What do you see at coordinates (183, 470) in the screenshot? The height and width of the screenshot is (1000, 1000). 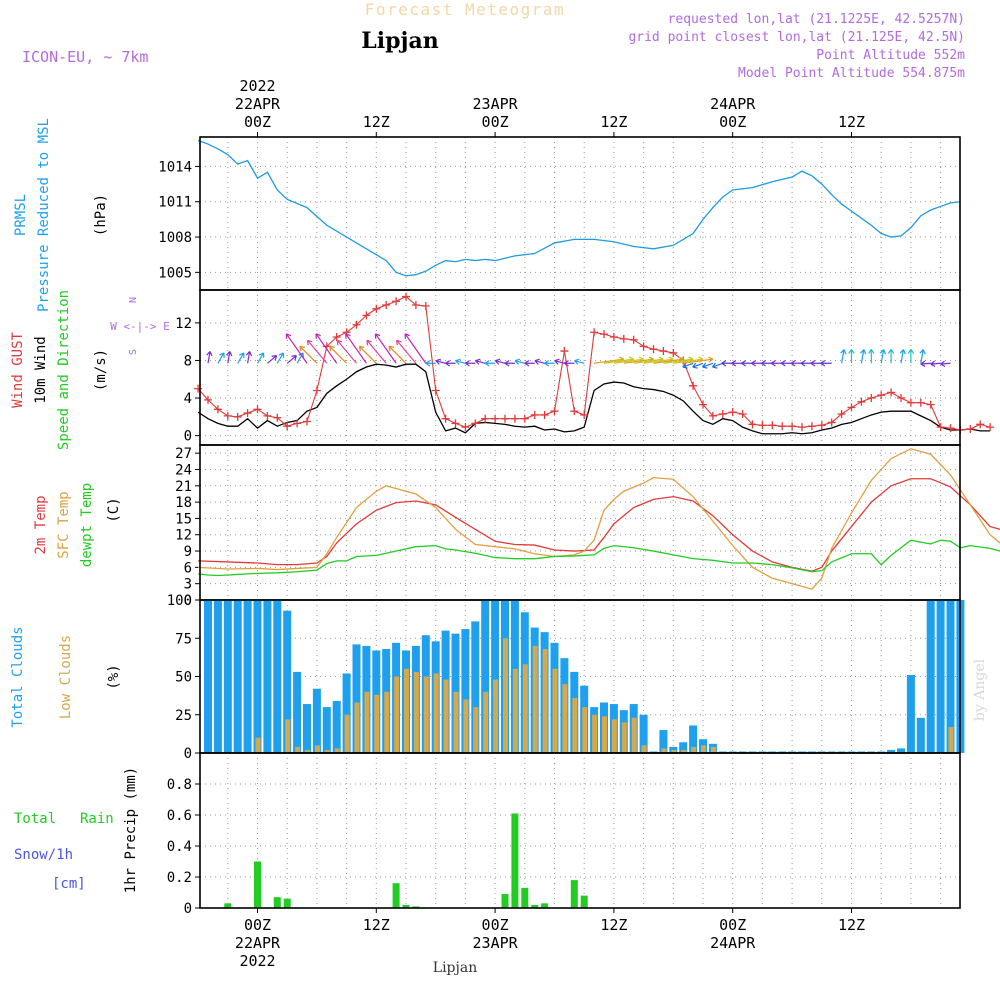 I see `y-tick-label: 24` at bounding box center [183, 470].